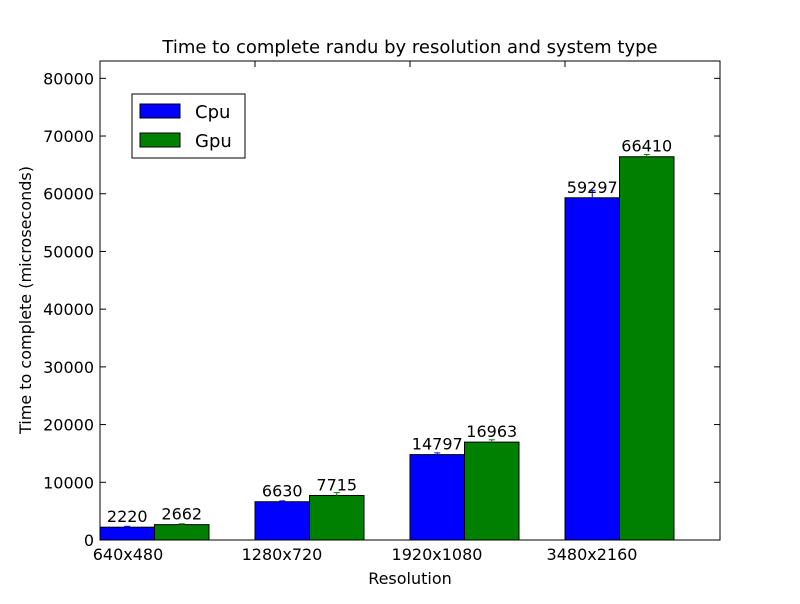 The image size is (800, 604). What do you see at coordinates (68, 78) in the screenshot?
I see `y-tick-label: 80000` at bounding box center [68, 78].